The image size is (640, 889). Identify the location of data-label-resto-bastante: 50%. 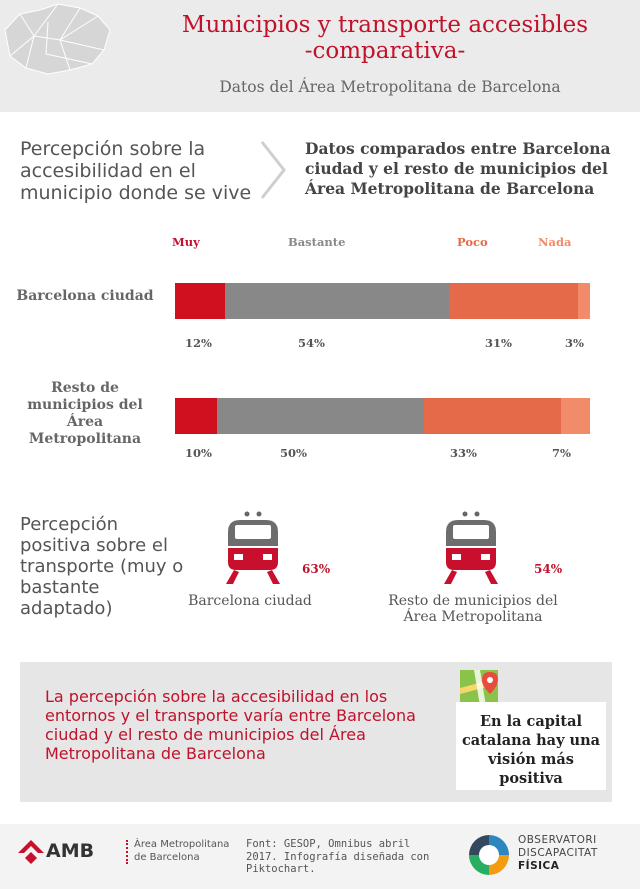
(293, 453).